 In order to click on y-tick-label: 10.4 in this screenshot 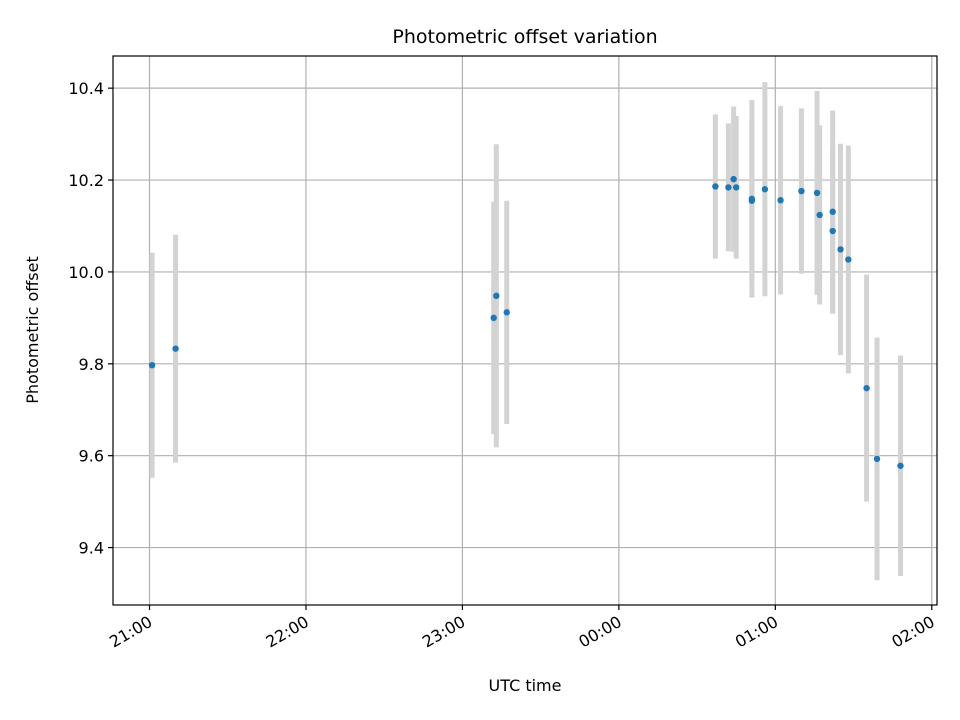, I will do `click(86, 88)`.